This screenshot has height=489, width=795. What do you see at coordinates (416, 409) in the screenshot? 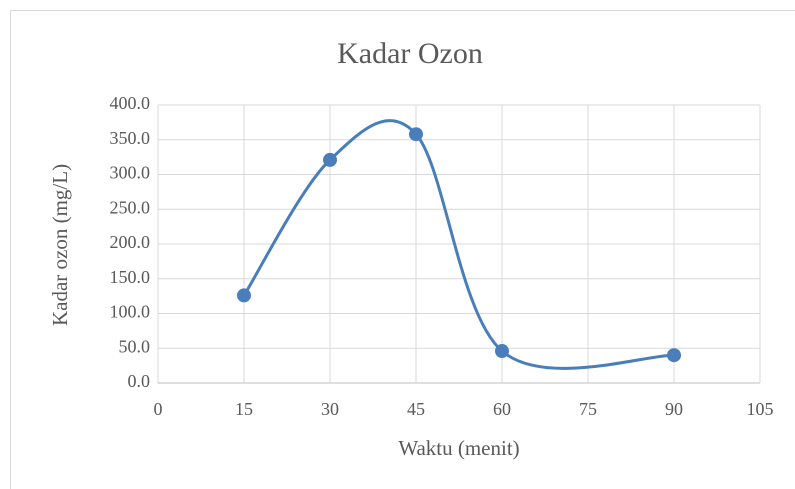
I see `x-tick-label: 45` at bounding box center [416, 409].